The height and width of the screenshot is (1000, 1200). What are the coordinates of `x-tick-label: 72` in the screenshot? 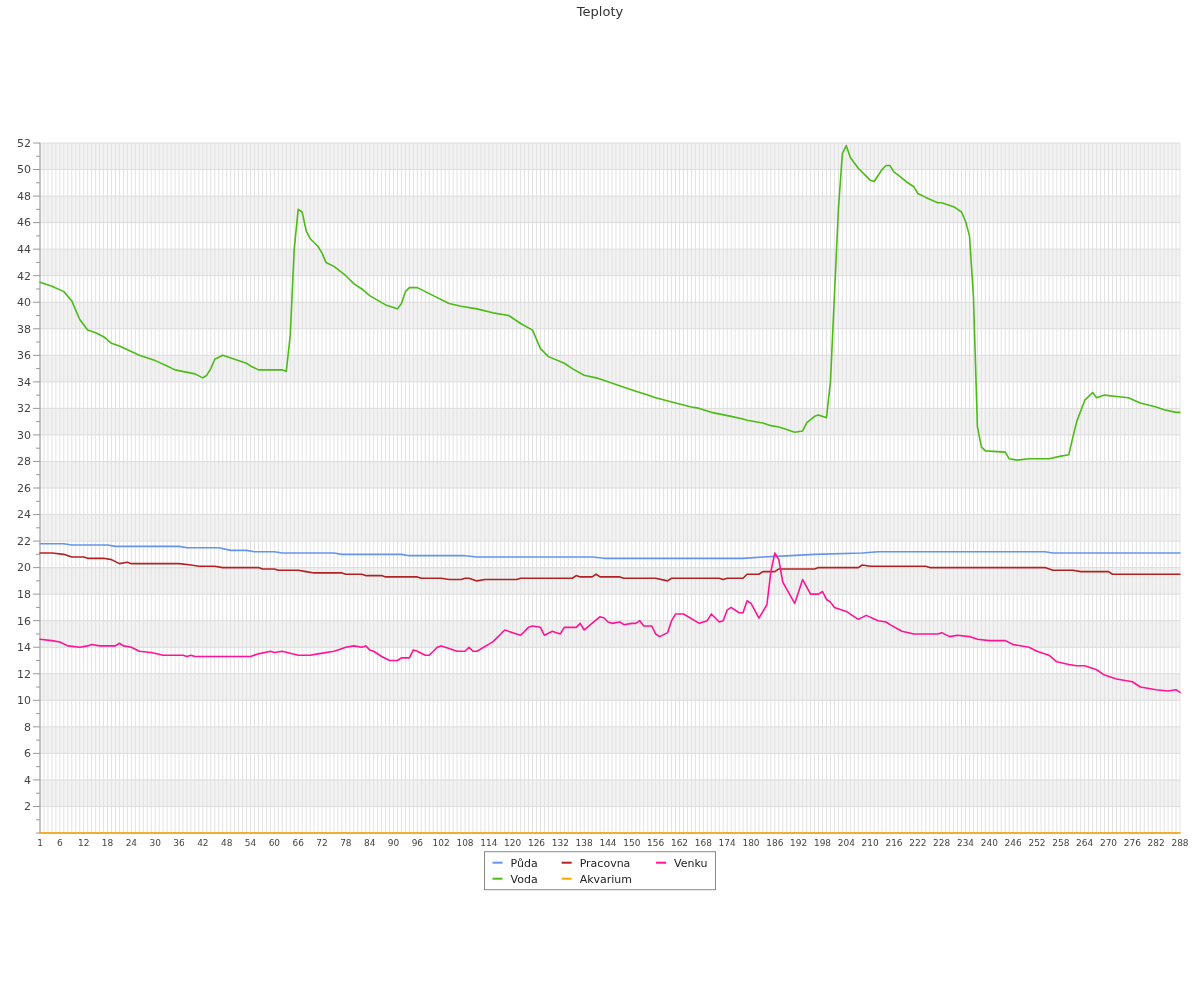 It's located at (322, 843).